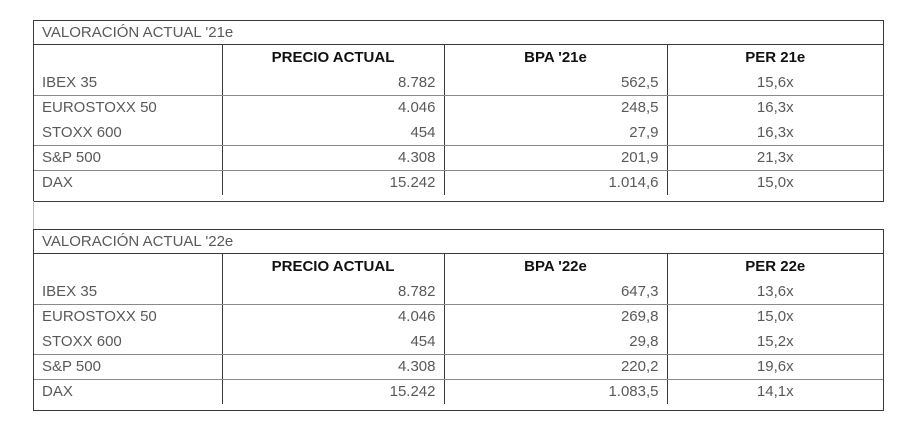 The image size is (907, 434). Describe the element at coordinates (774, 57) in the screenshot. I see `header-per: PER 21e` at that location.